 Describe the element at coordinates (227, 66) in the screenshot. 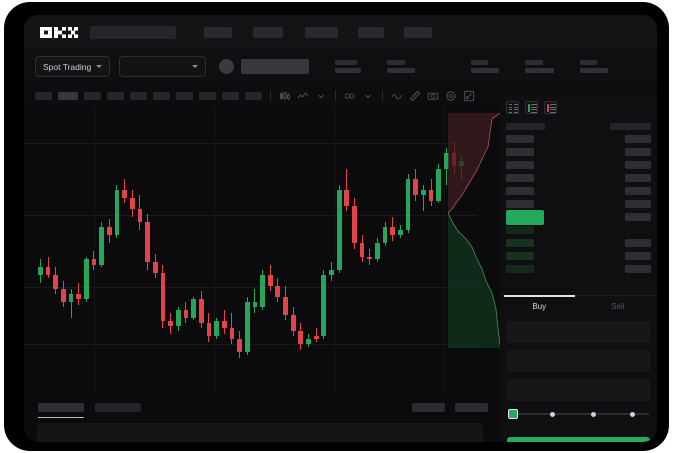

I see `coin-icon` at that location.